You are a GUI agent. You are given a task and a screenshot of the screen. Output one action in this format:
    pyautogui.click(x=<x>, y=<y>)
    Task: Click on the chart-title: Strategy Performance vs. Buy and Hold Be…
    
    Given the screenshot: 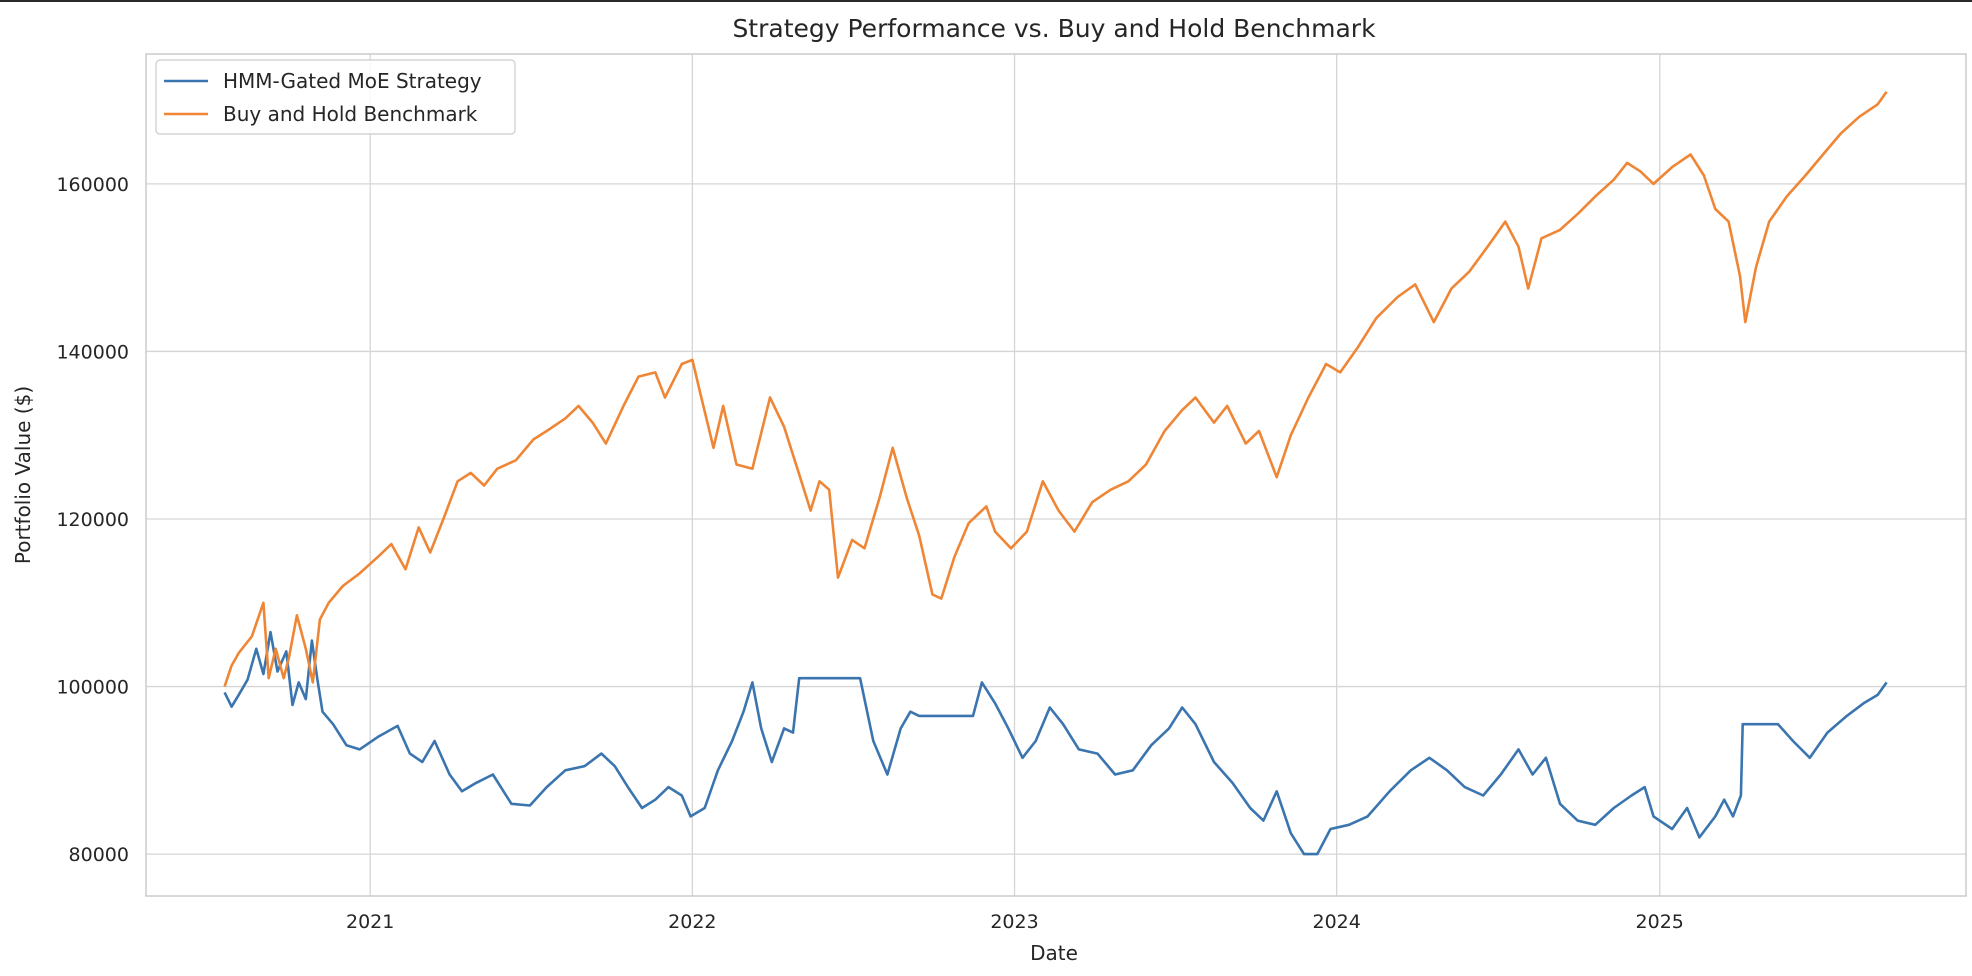 What is the action you would take?
    pyautogui.click(x=1054, y=28)
    